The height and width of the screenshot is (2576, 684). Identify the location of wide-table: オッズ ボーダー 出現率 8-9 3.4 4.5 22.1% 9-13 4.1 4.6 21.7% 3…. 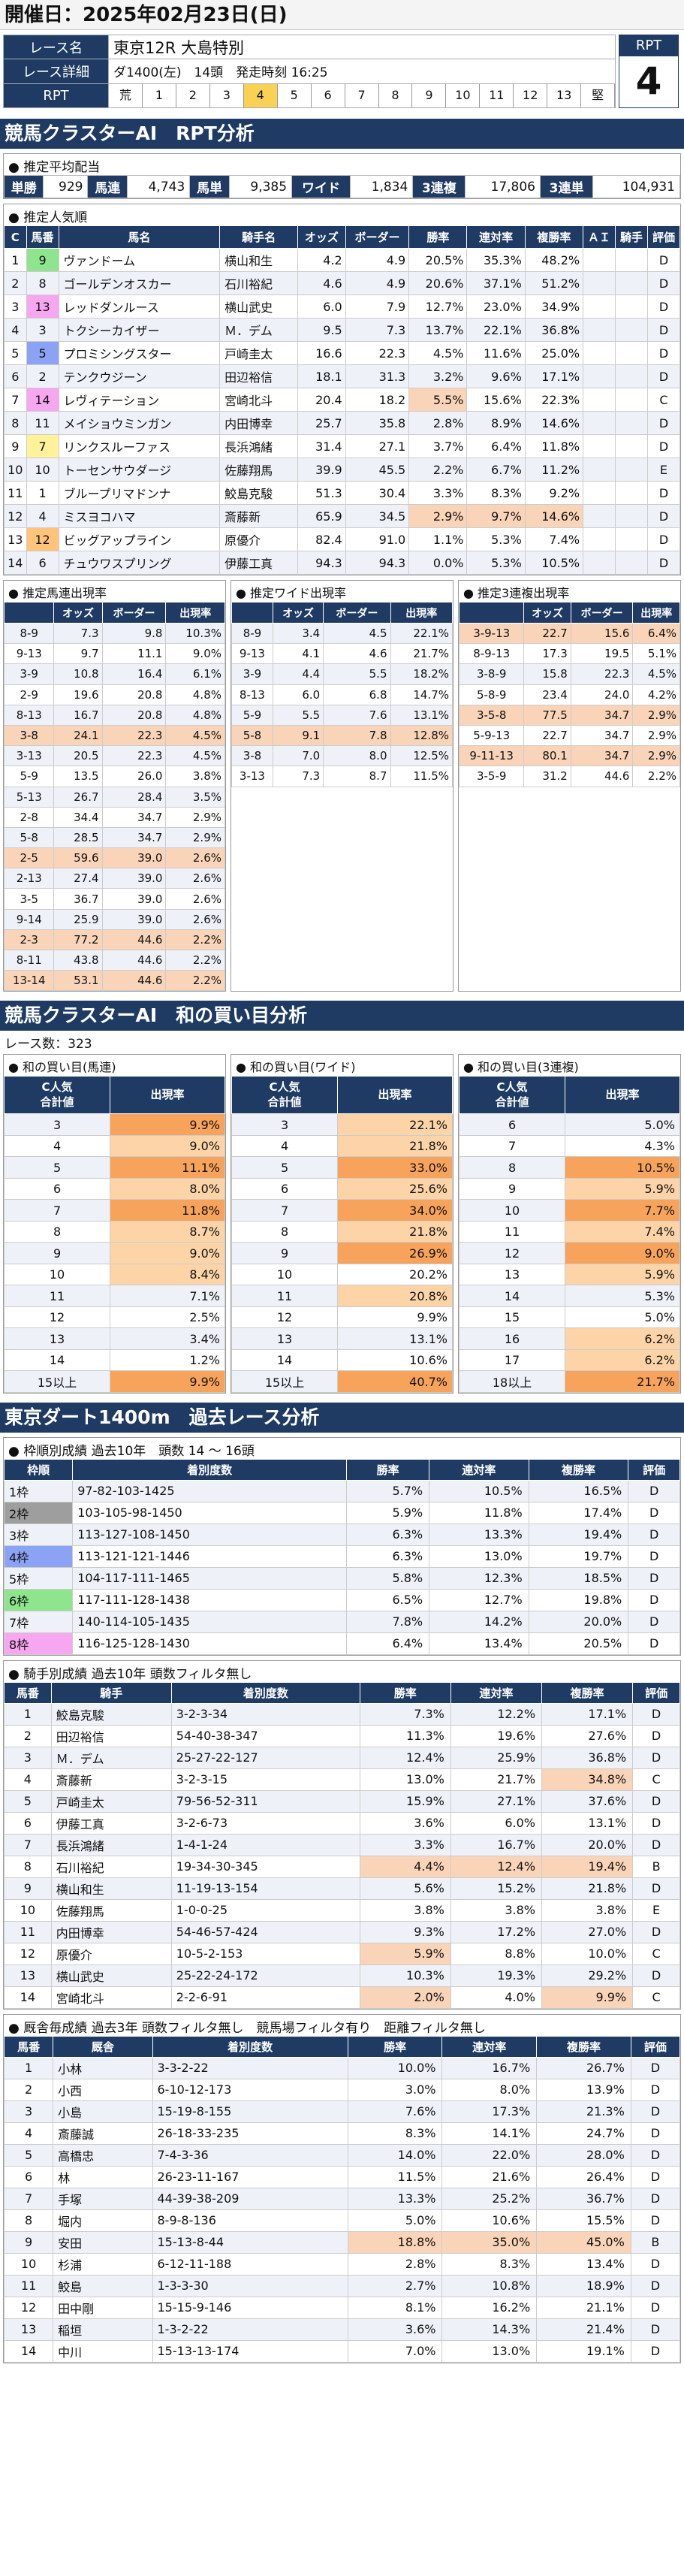
(342, 694).